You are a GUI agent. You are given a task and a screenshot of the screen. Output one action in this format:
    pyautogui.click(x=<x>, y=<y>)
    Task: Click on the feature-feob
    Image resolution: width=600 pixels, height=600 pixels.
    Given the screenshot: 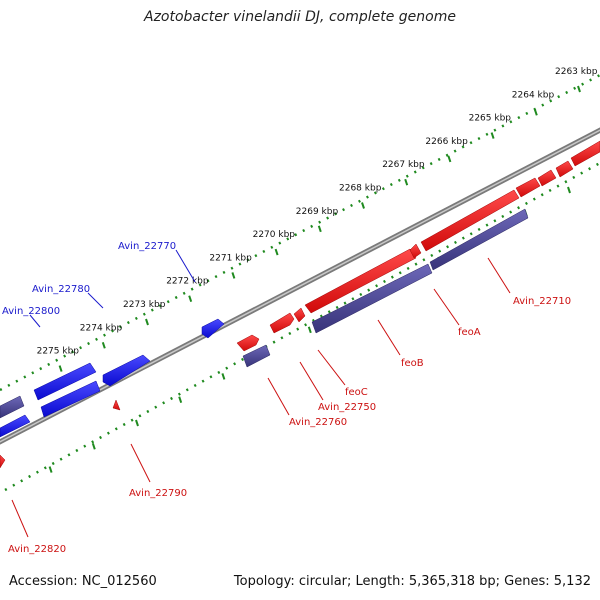 What is the action you would take?
    pyautogui.click(x=372, y=298)
    